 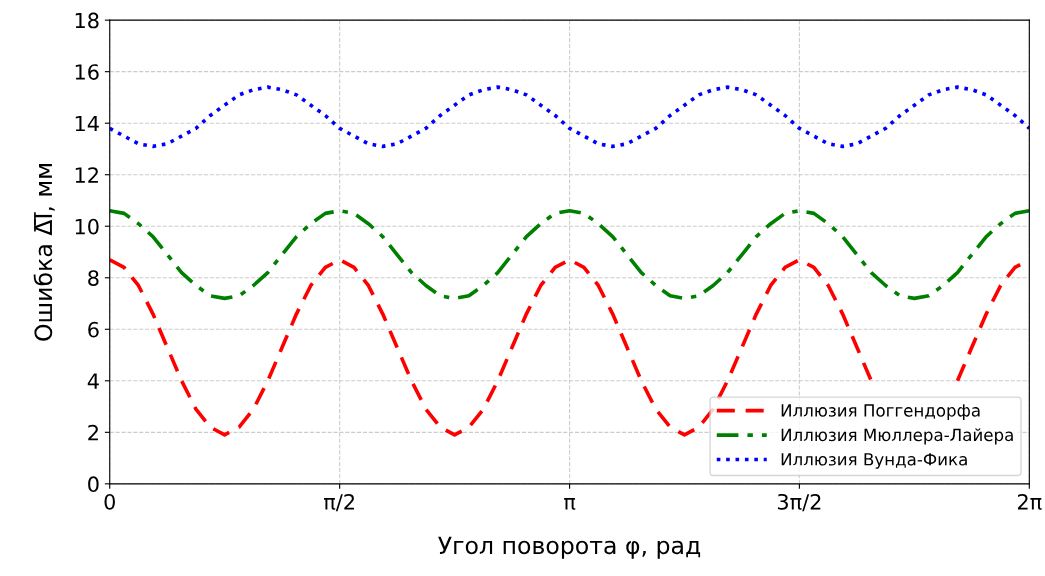 I want to click on x-tick-label: 3π/2, so click(x=799, y=502).